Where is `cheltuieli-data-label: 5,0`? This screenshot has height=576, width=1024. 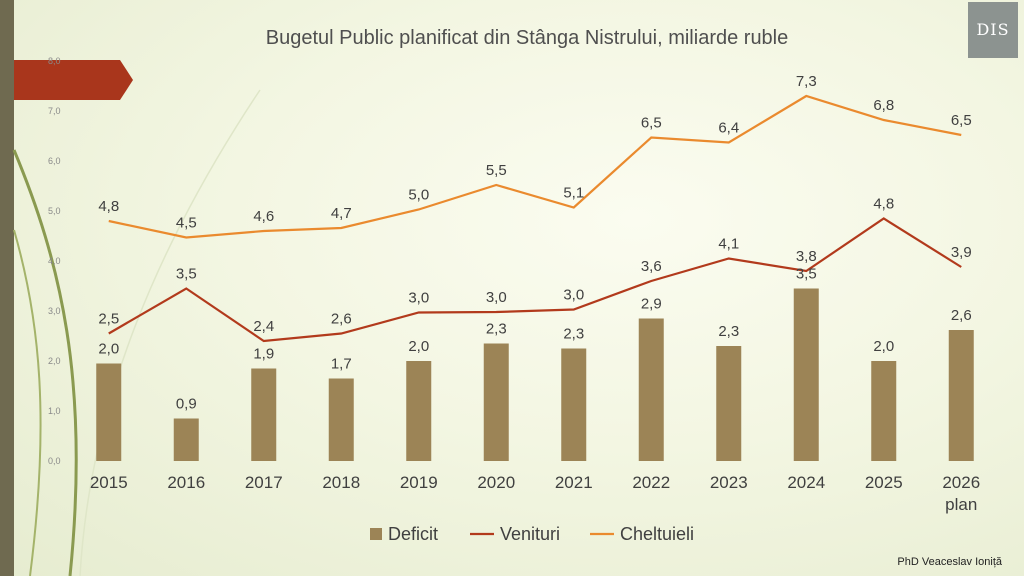
cheltuieli-data-label: 5,0 is located at coordinates (418, 195).